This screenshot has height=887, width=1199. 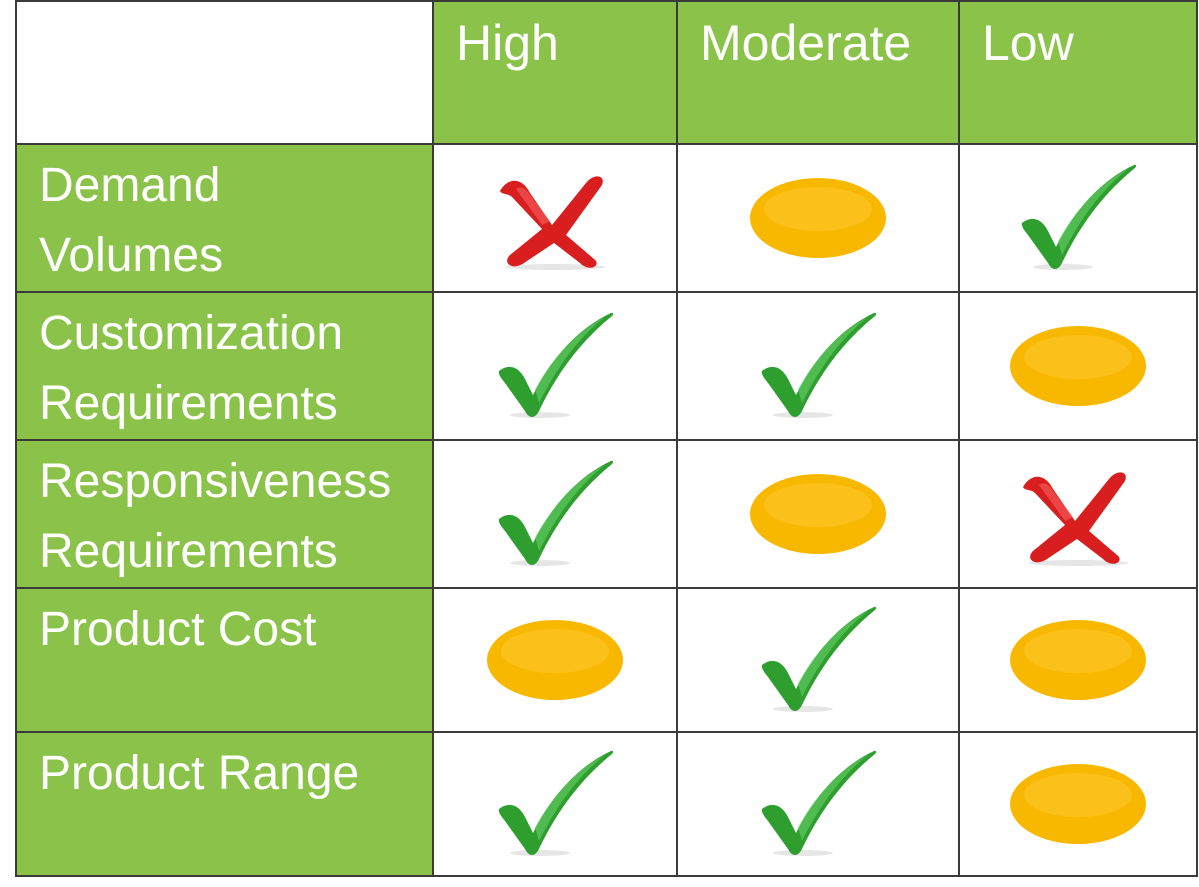 What do you see at coordinates (178, 629) in the screenshot?
I see `row-label-line1: Product Cost` at bounding box center [178, 629].